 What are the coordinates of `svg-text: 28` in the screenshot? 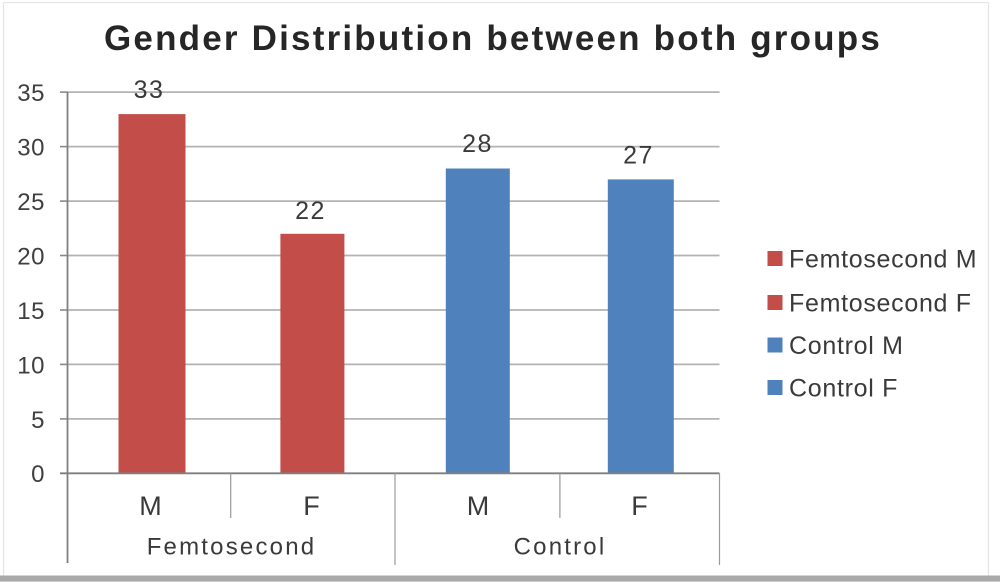 It's located at (477, 144).